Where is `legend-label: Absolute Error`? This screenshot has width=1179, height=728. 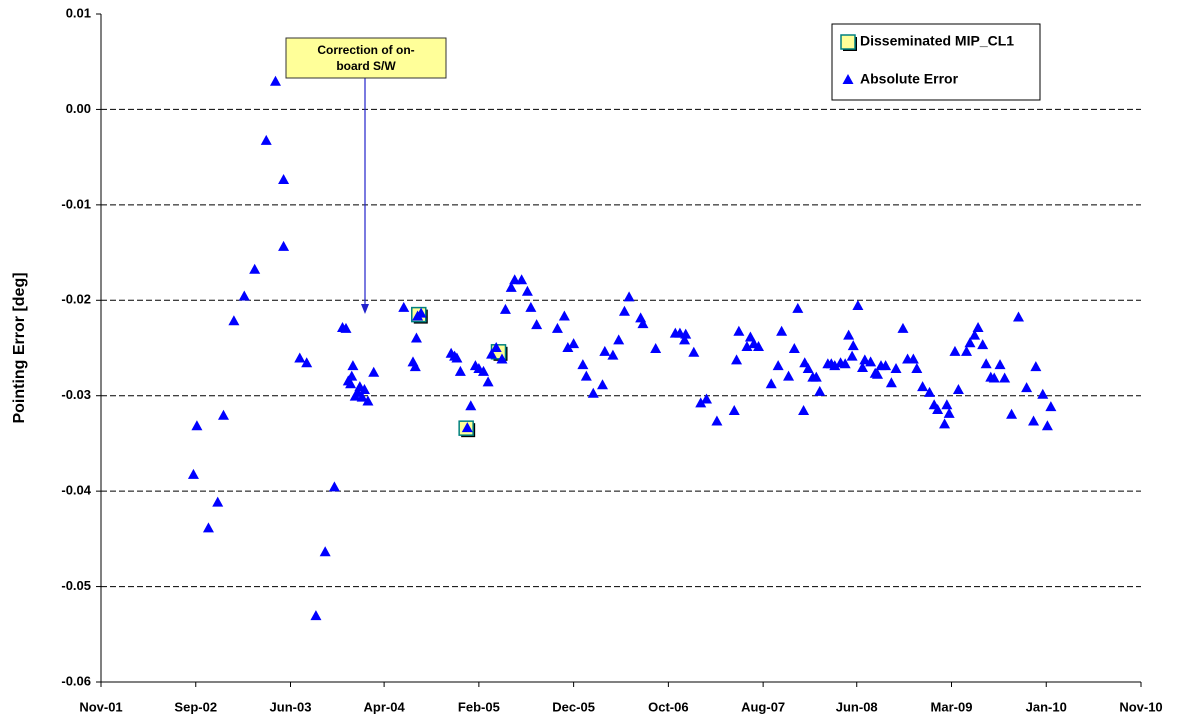
legend-label: Absolute Error is located at coordinates (909, 79).